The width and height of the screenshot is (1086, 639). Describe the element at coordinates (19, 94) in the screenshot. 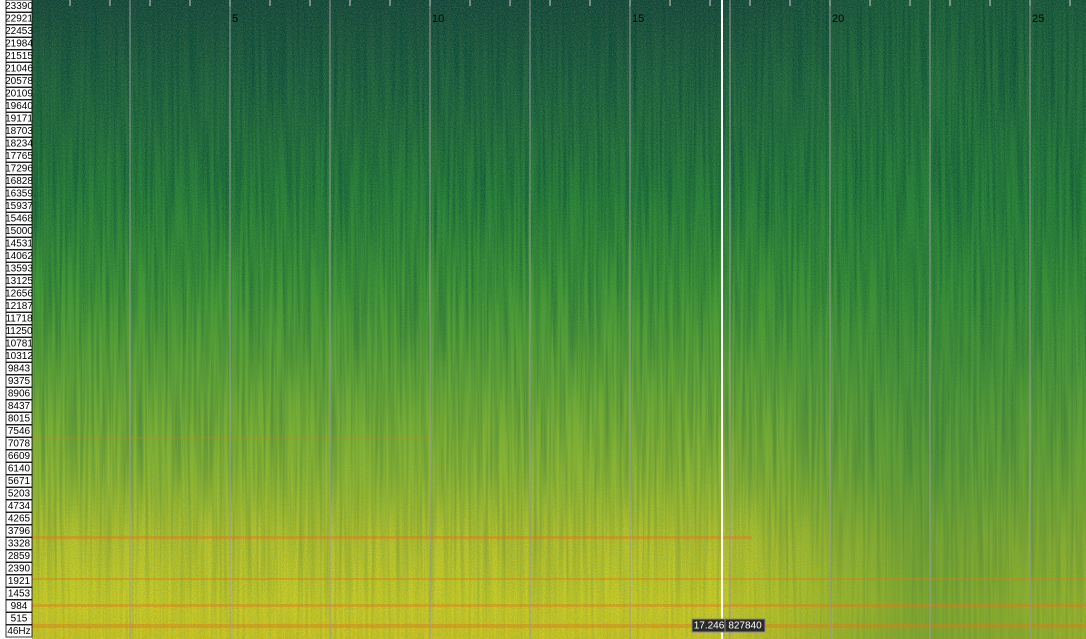

I see `frequency-label: 20109` at that location.